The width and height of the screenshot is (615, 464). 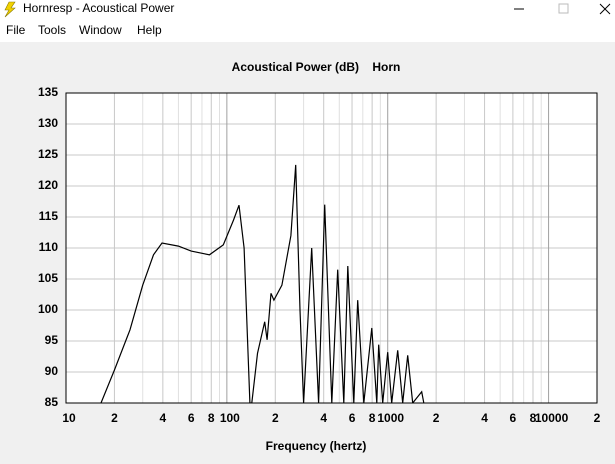 What do you see at coordinates (49, 247) in the screenshot?
I see `y-tick-label: 110` at bounding box center [49, 247].